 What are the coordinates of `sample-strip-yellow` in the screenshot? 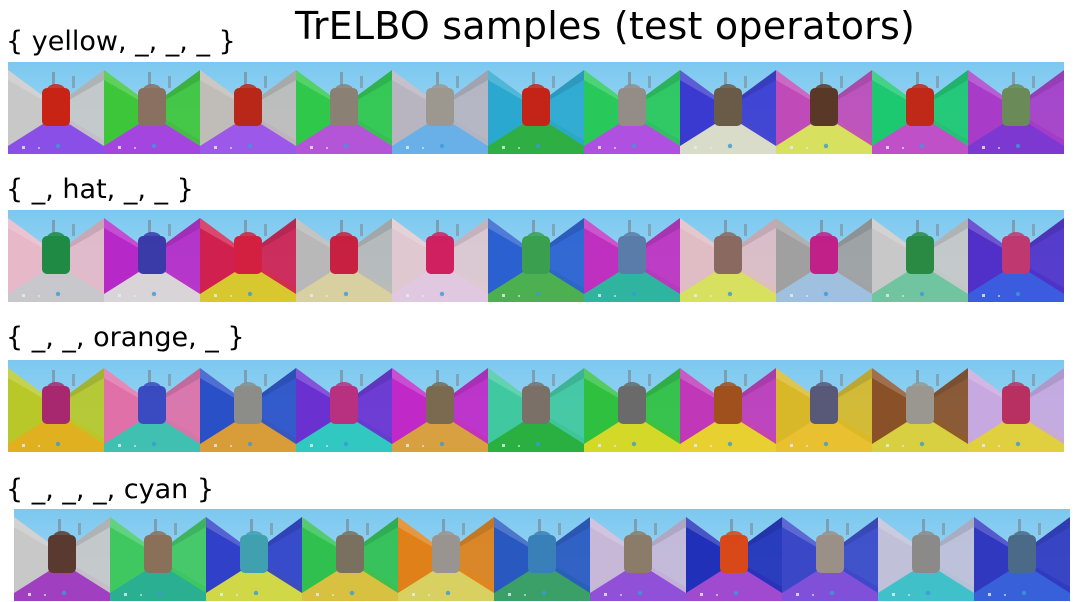 It's located at (536, 108).